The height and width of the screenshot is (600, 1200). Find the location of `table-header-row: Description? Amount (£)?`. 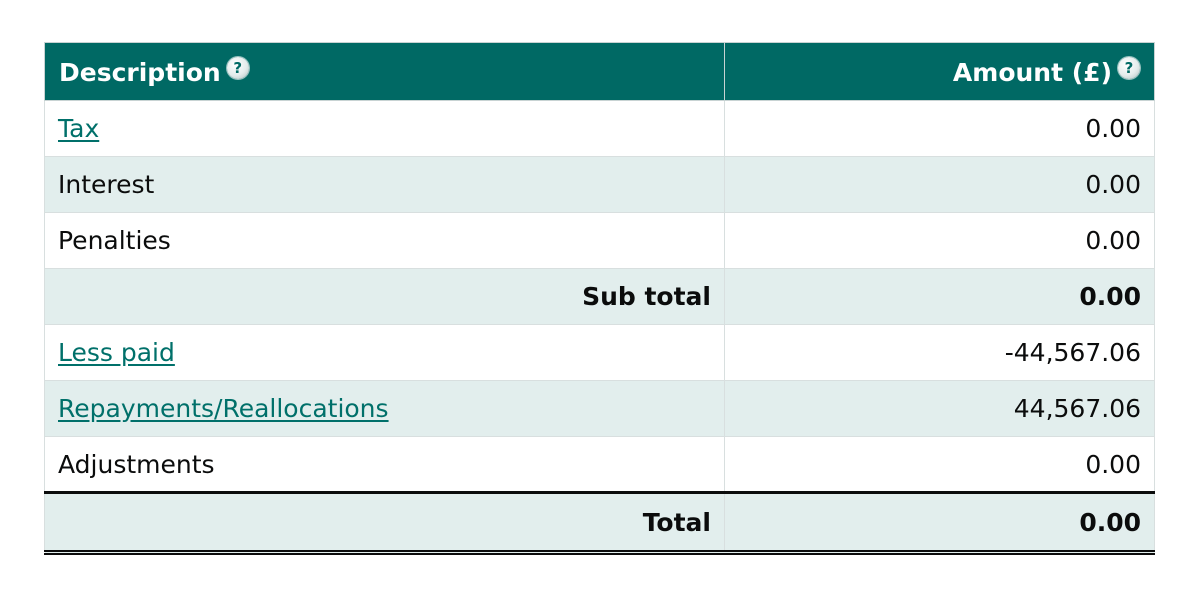

table-header-row: Description? Amount (£)? is located at coordinates (599, 71).